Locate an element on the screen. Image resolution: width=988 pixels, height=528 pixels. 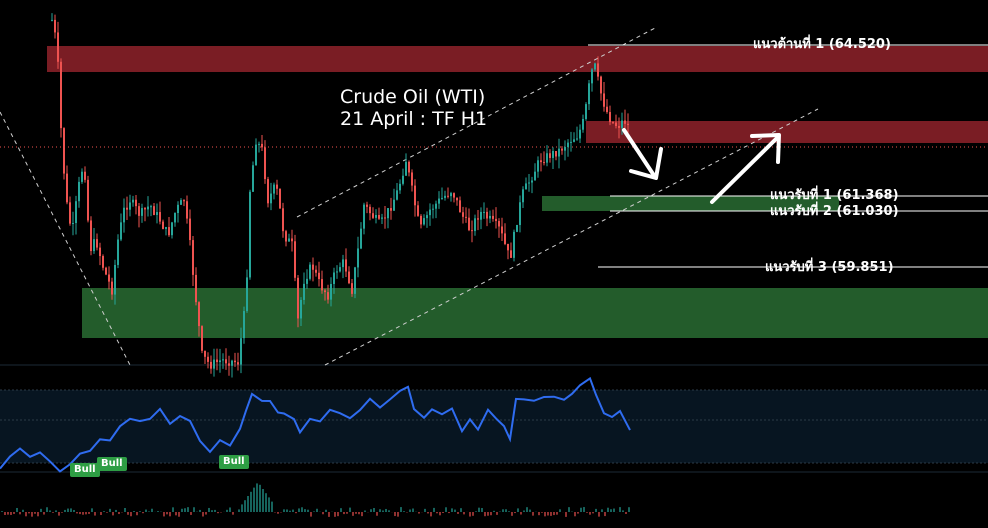
chart-title: Crude Oil (WTI) is located at coordinates (413, 97).